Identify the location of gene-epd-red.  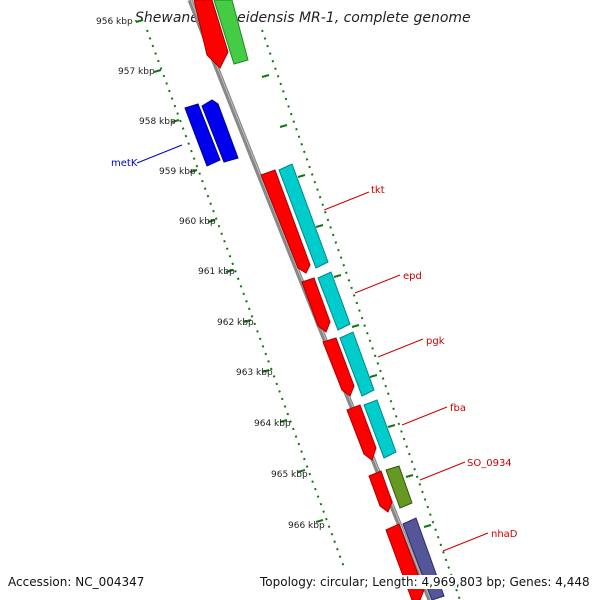
(316, 305).